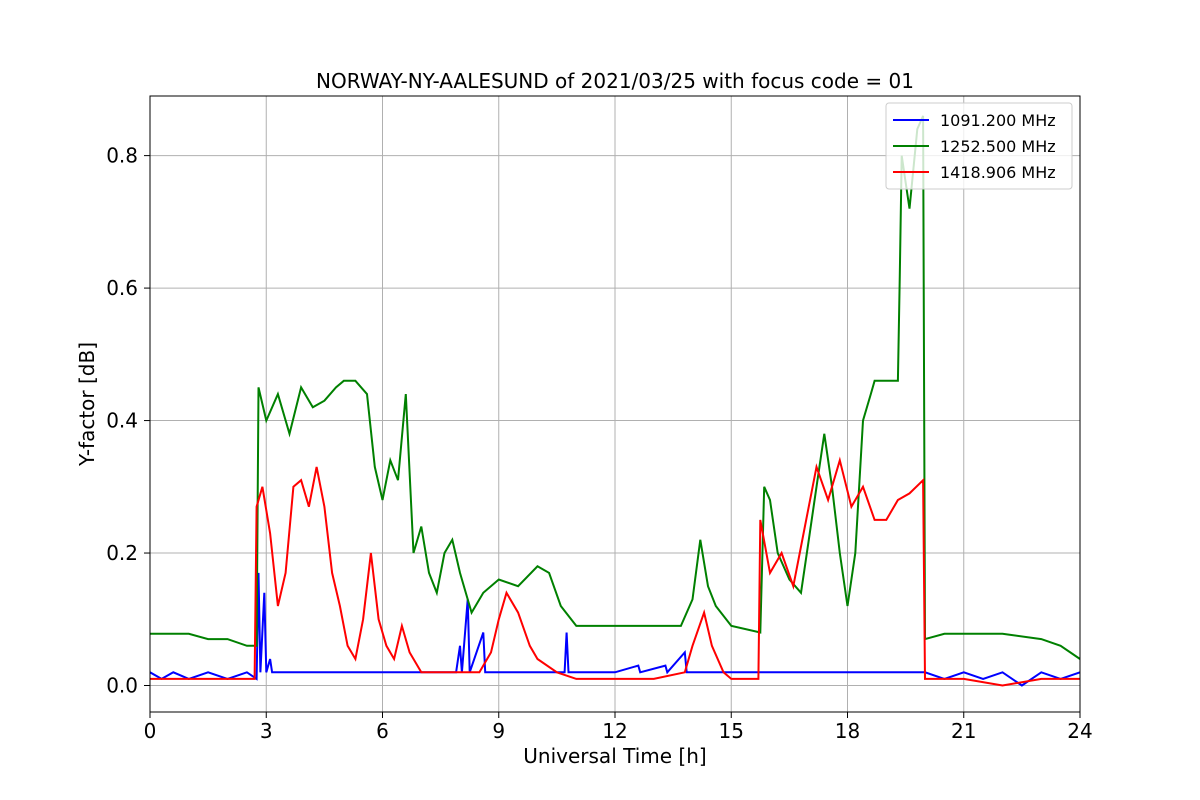 The image size is (1200, 800). I want to click on legend-box, so click(979, 146).